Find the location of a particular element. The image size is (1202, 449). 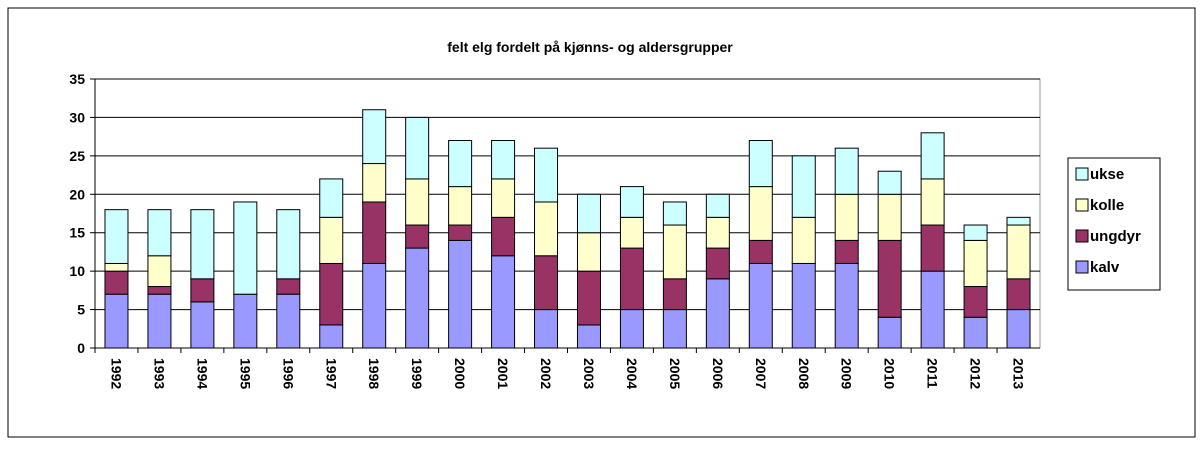

x-tick-label: 2008 is located at coordinates (804, 373).